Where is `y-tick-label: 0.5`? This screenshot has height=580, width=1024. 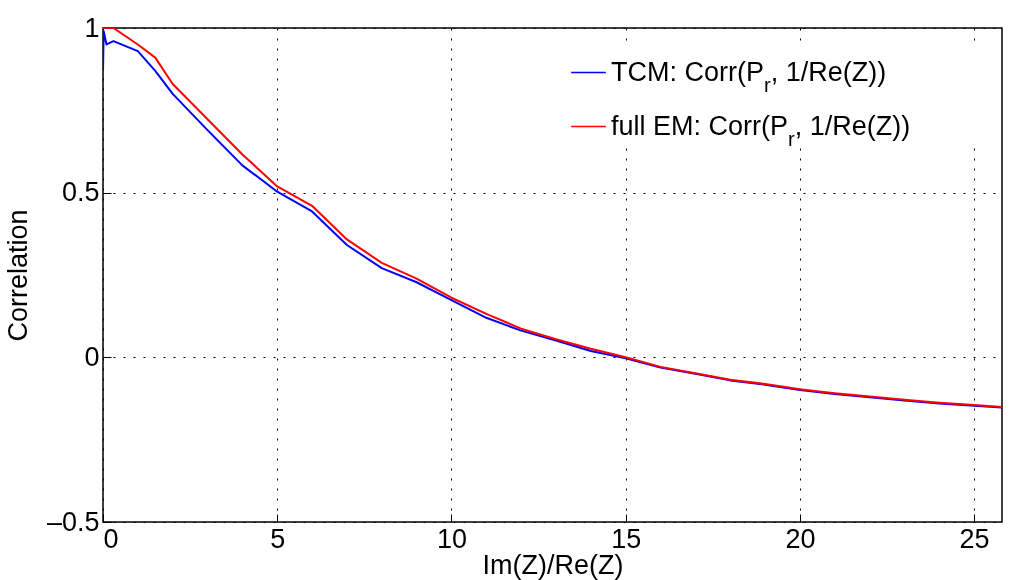
y-tick-label: 0.5 is located at coordinates (80, 192).